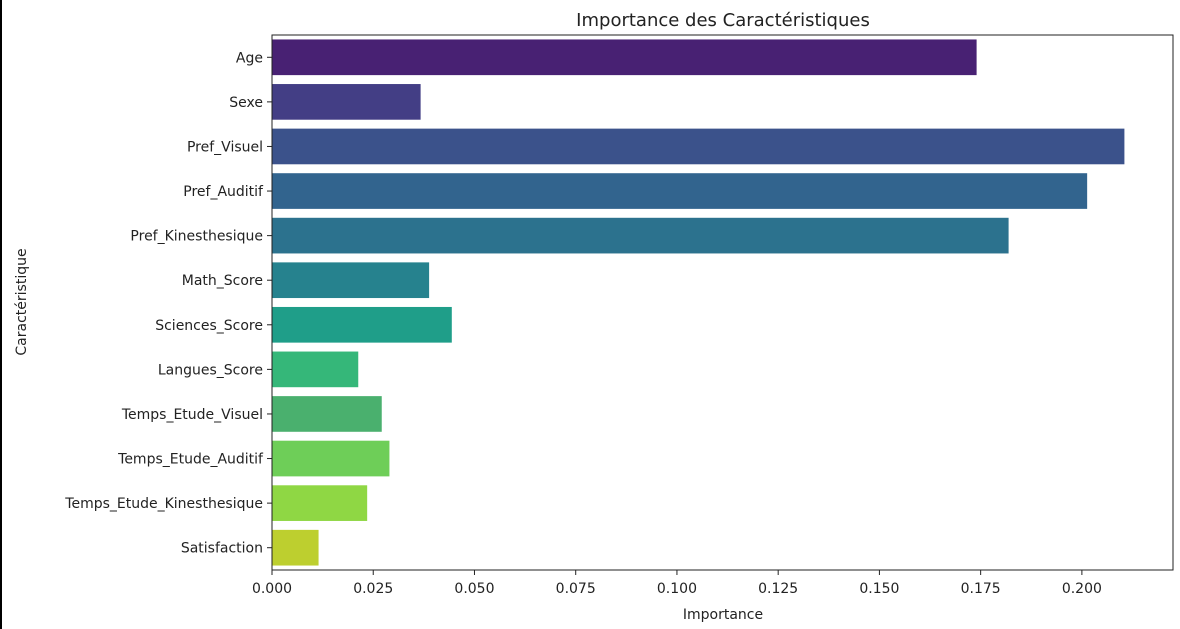 The image size is (1180, 629). Describe the element at coordinates (698, 146) in the screenshot. I see `bar-pref-visuel` at that location.